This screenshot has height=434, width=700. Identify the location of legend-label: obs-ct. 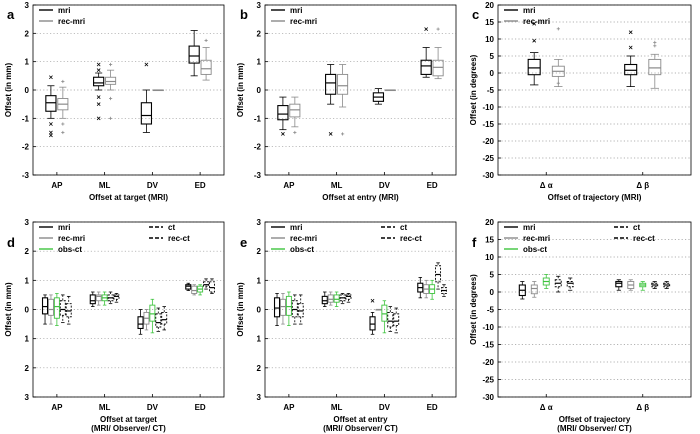
(535, 249).